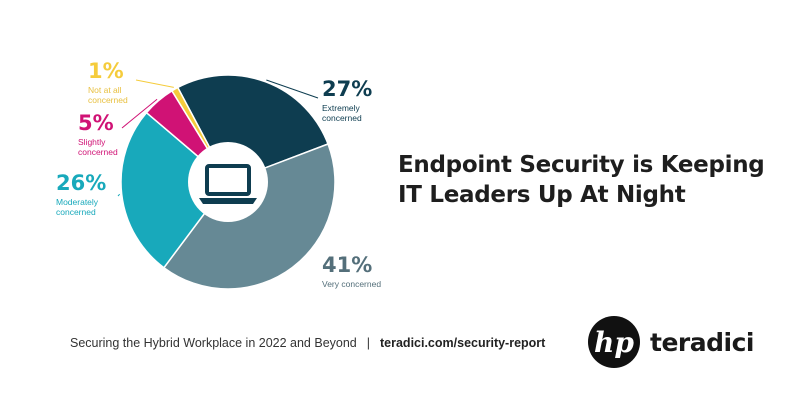  I want to click on leader-line-not-at-all-concerned, so click(154, 83).